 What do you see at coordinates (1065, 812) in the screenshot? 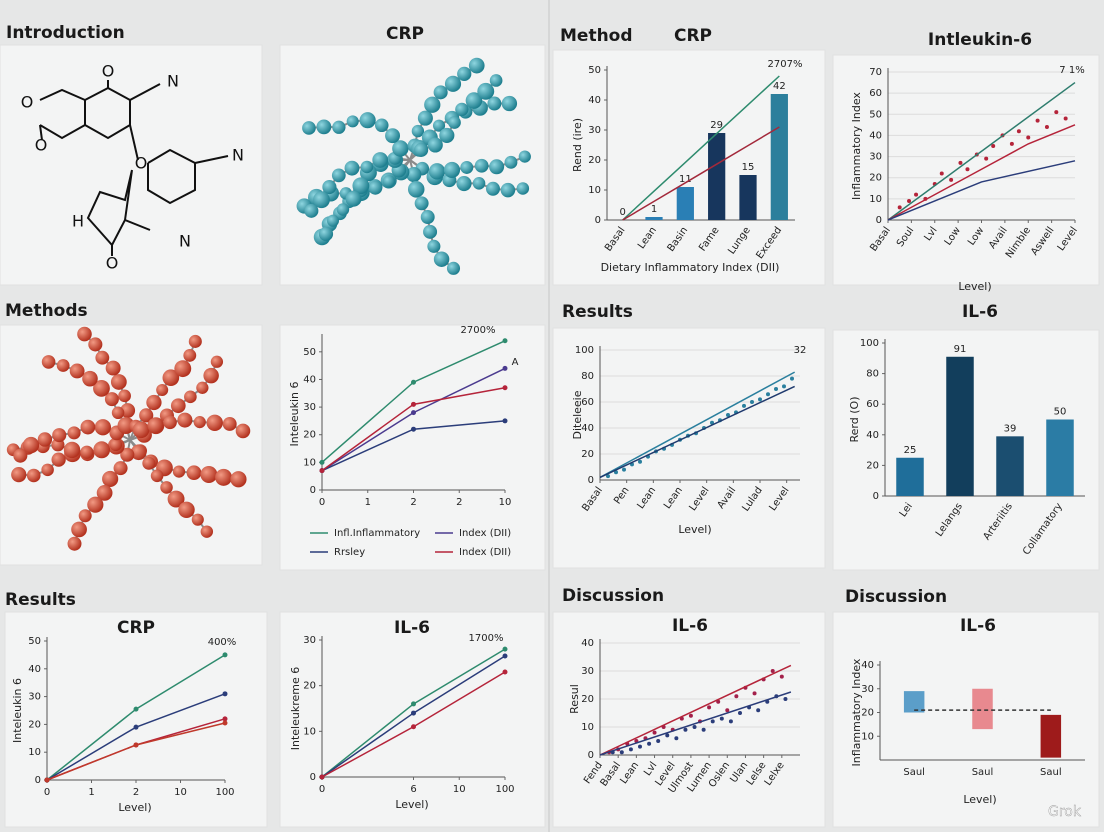
I see `watermark: Grok` at bounding box center [1065, 812].